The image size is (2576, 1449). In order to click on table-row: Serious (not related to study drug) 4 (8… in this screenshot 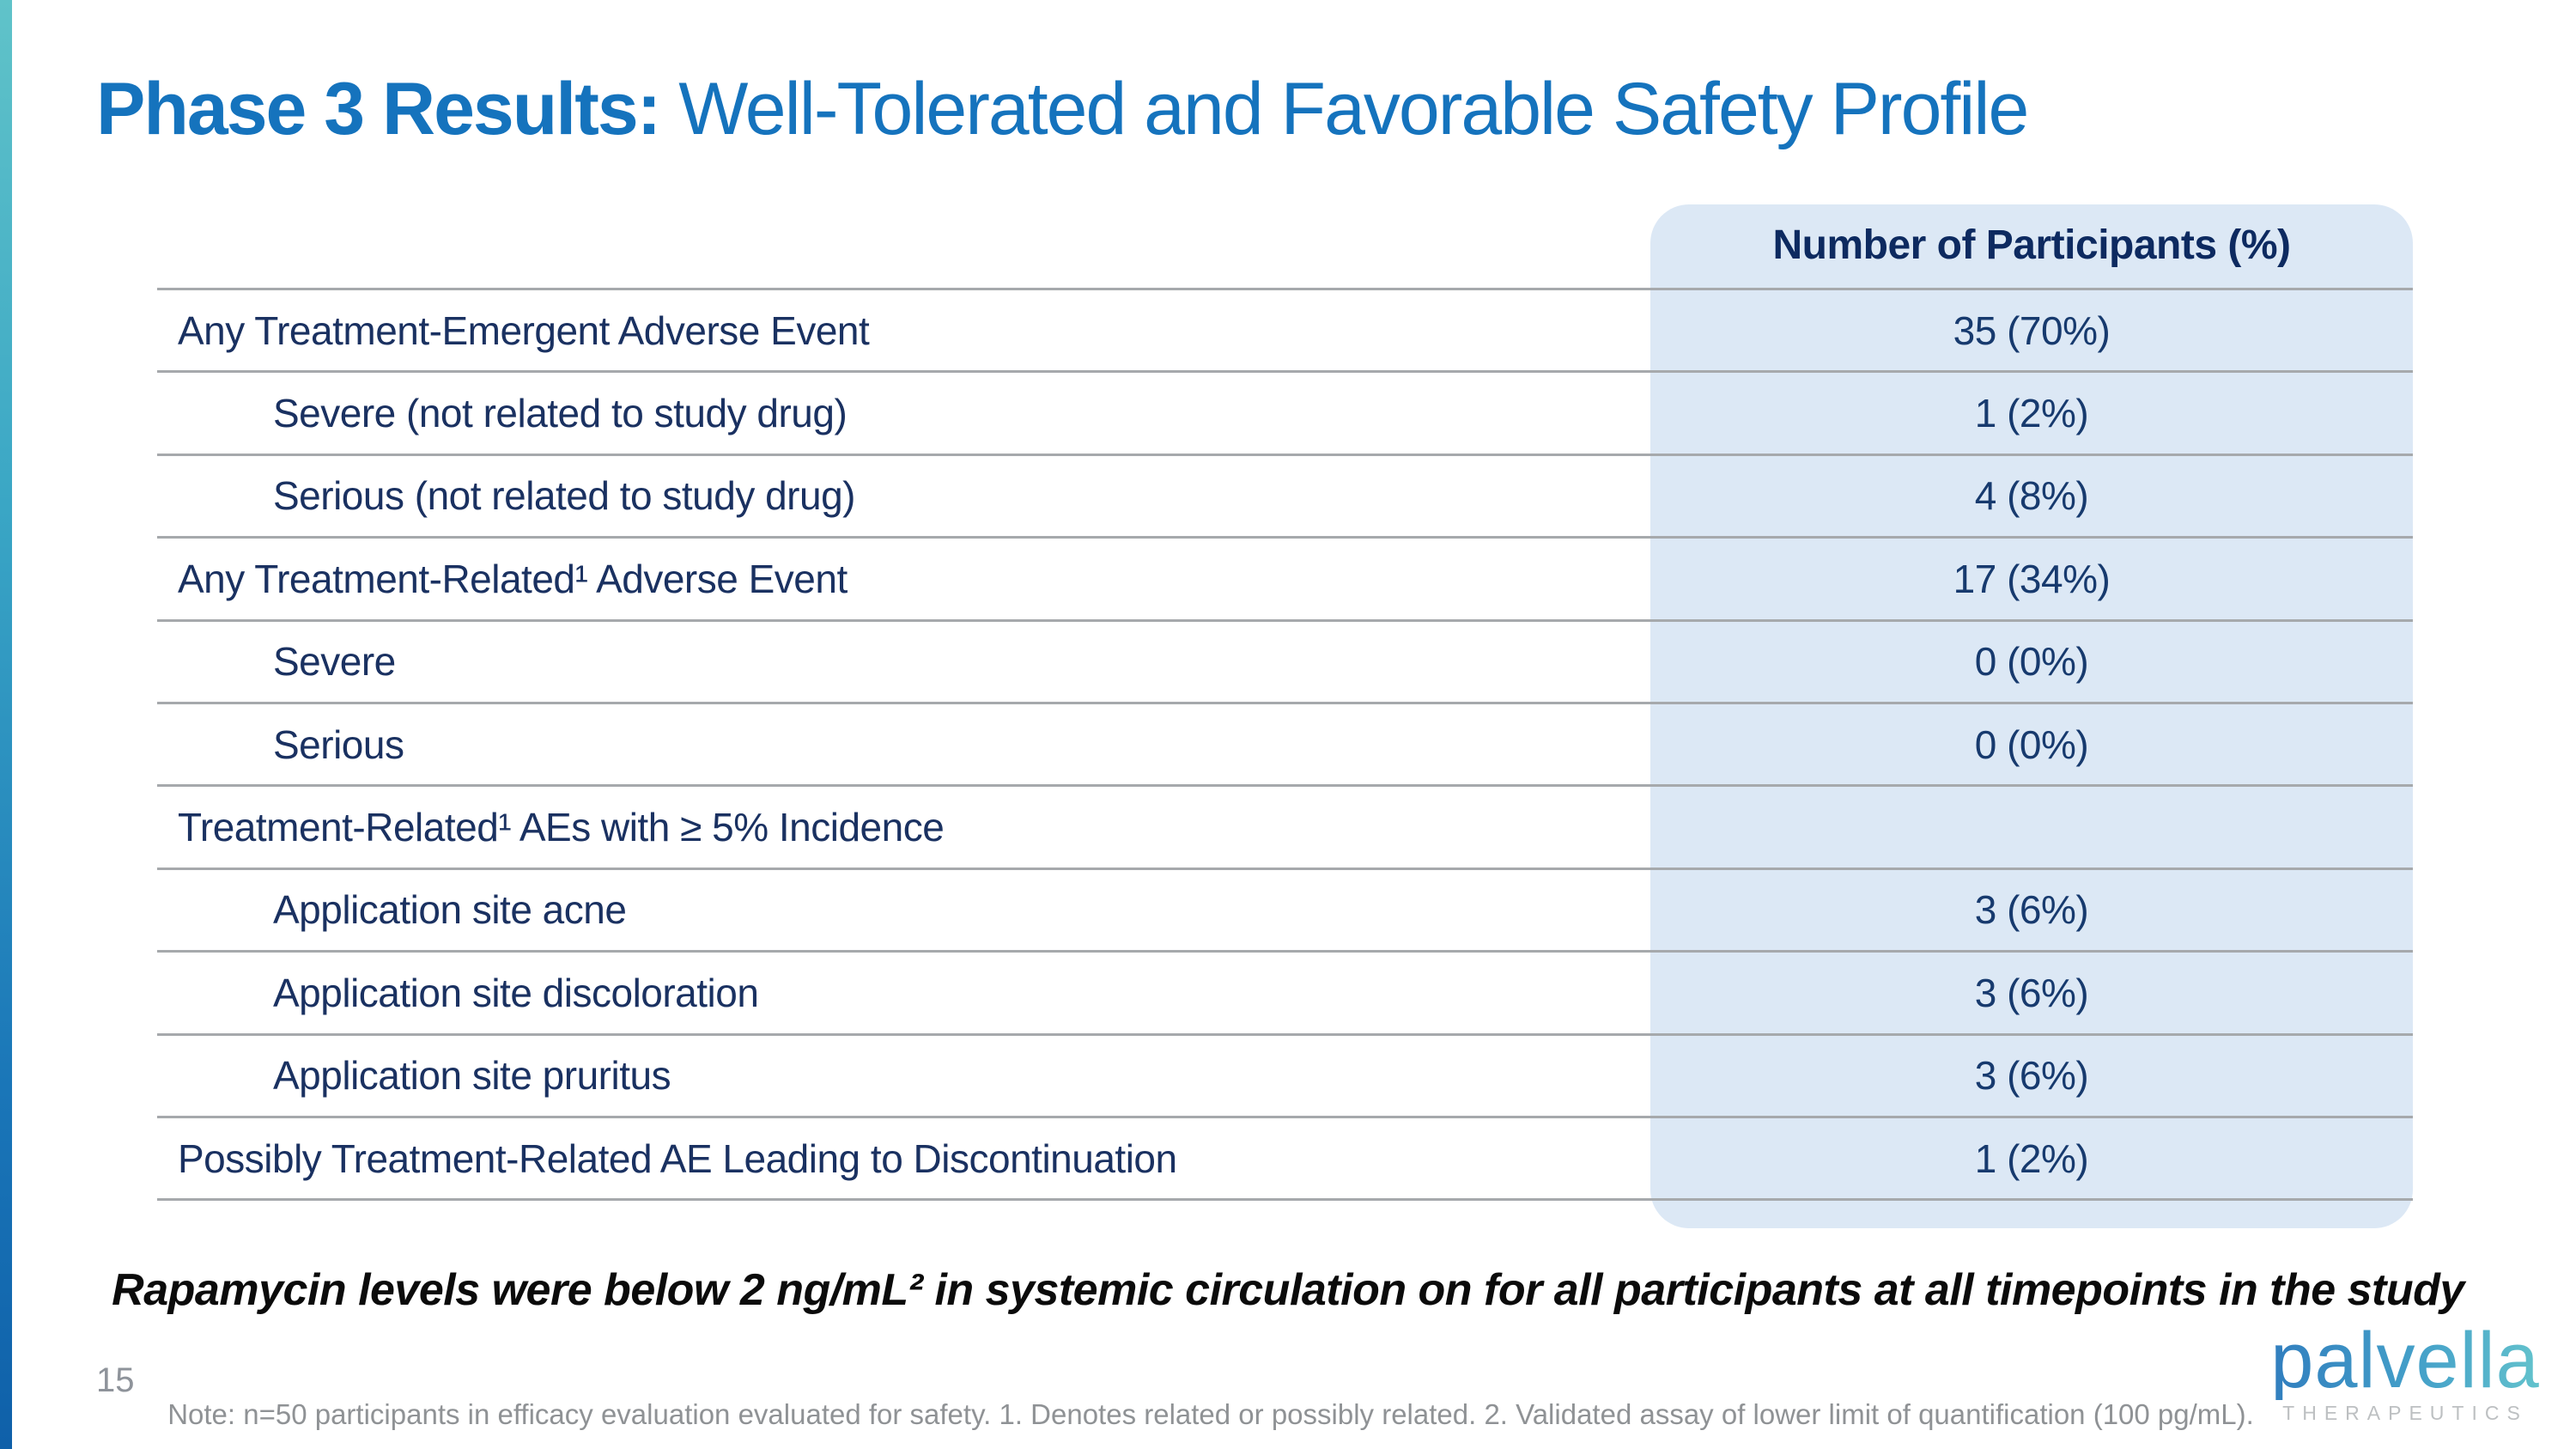, I will do `click(1285, 494)`.